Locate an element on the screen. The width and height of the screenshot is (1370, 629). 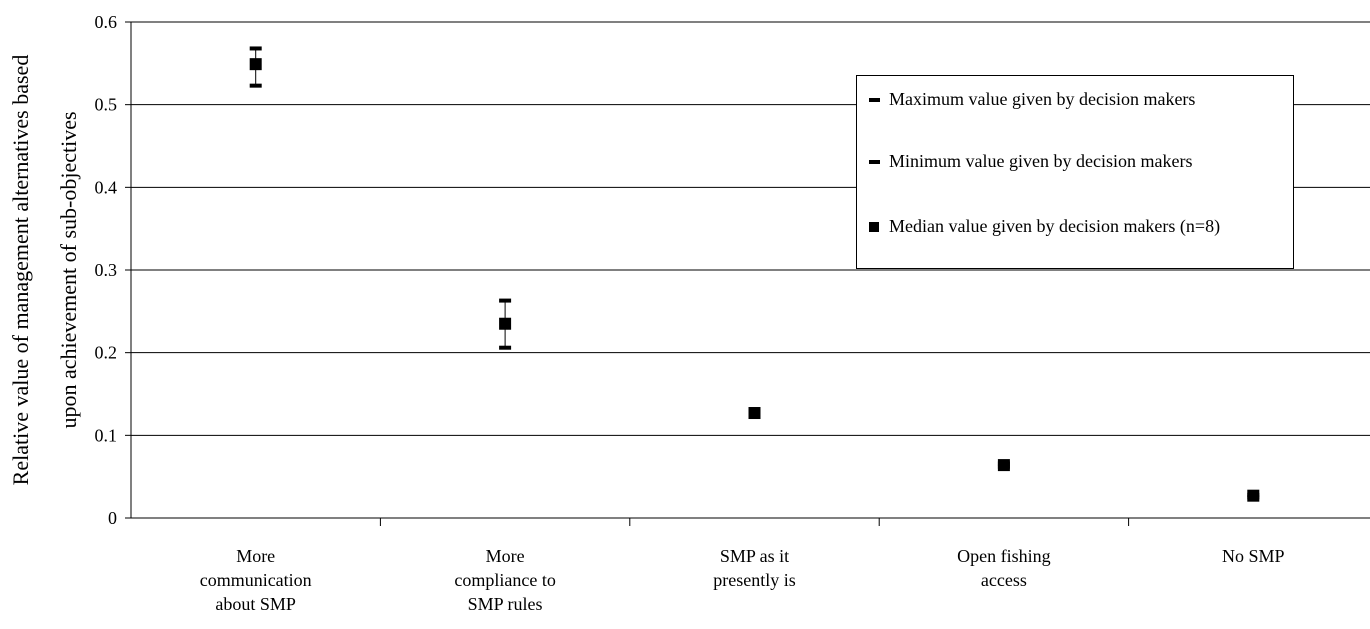
x-tick-label: Open fishing access is located at coordinates (1004, 568).